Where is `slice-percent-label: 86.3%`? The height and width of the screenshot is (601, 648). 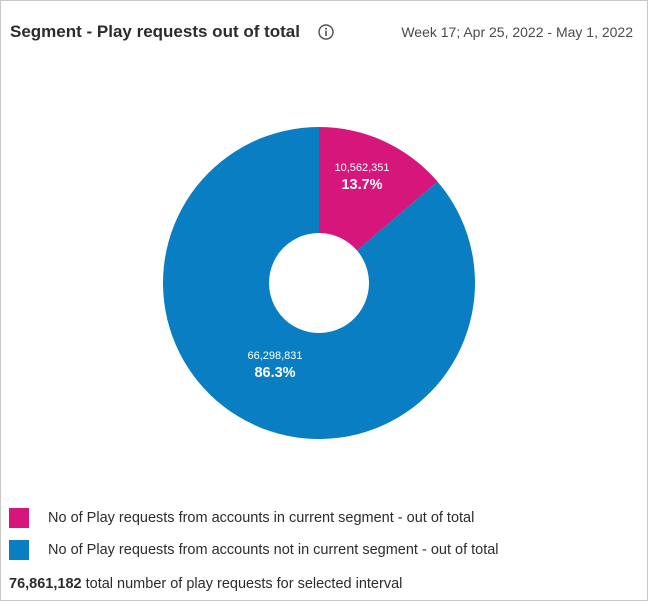
slice-percent-label: 86.3% is located at coordinates (274, 373).